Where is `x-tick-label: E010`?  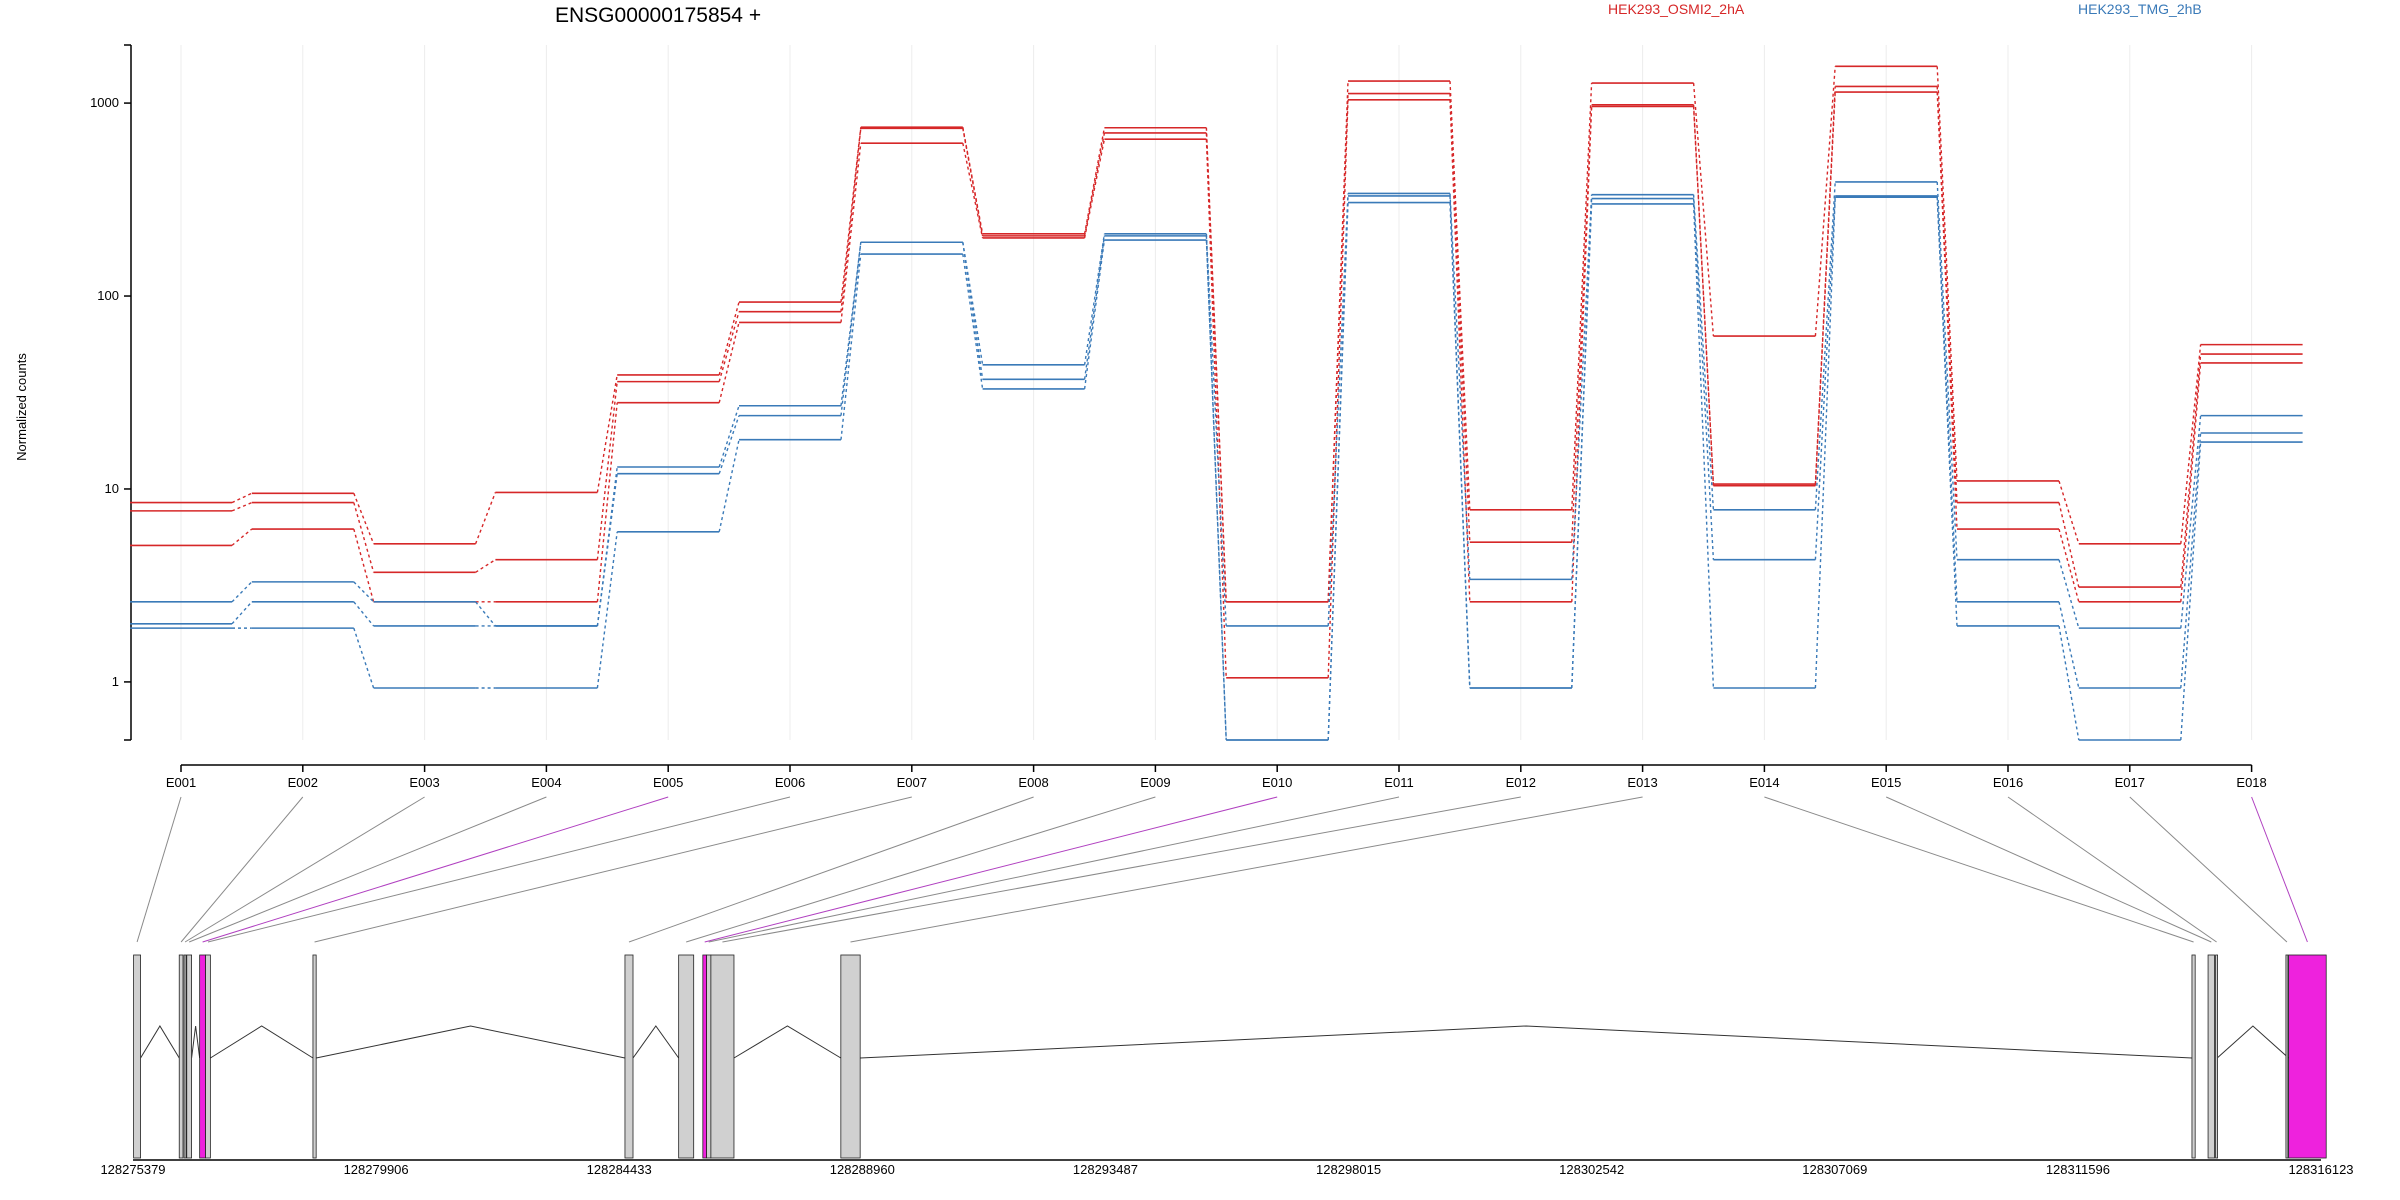
x-tick-label: E010 is located at coordinates (1277, 782).